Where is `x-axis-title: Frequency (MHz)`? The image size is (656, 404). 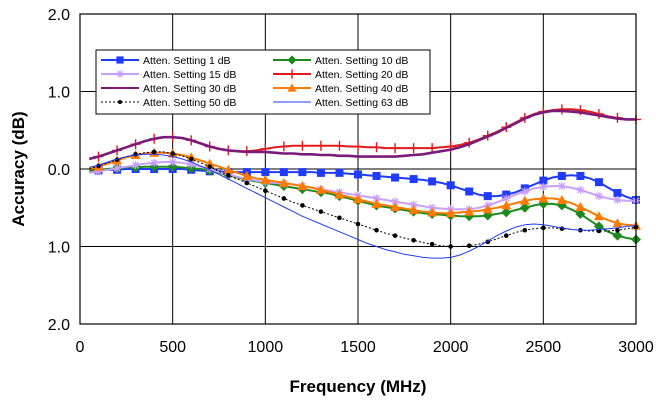
x-axis-title: Frequency (MHz) is located at coordinates (358, 386).